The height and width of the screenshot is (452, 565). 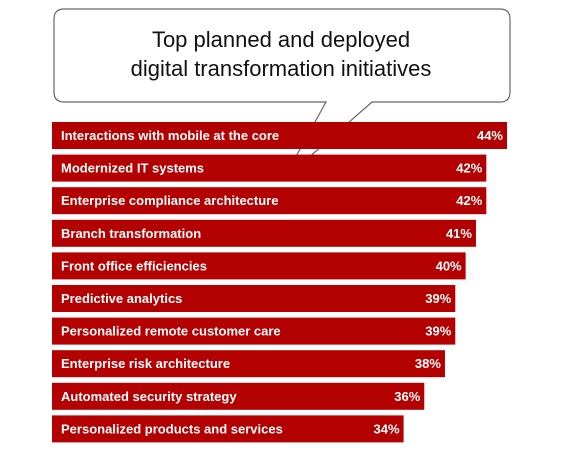 What do you see at coordinates (490, 135) in the screenshot?
I see `value-label-1: 44%` at bounding box center [490, 135].